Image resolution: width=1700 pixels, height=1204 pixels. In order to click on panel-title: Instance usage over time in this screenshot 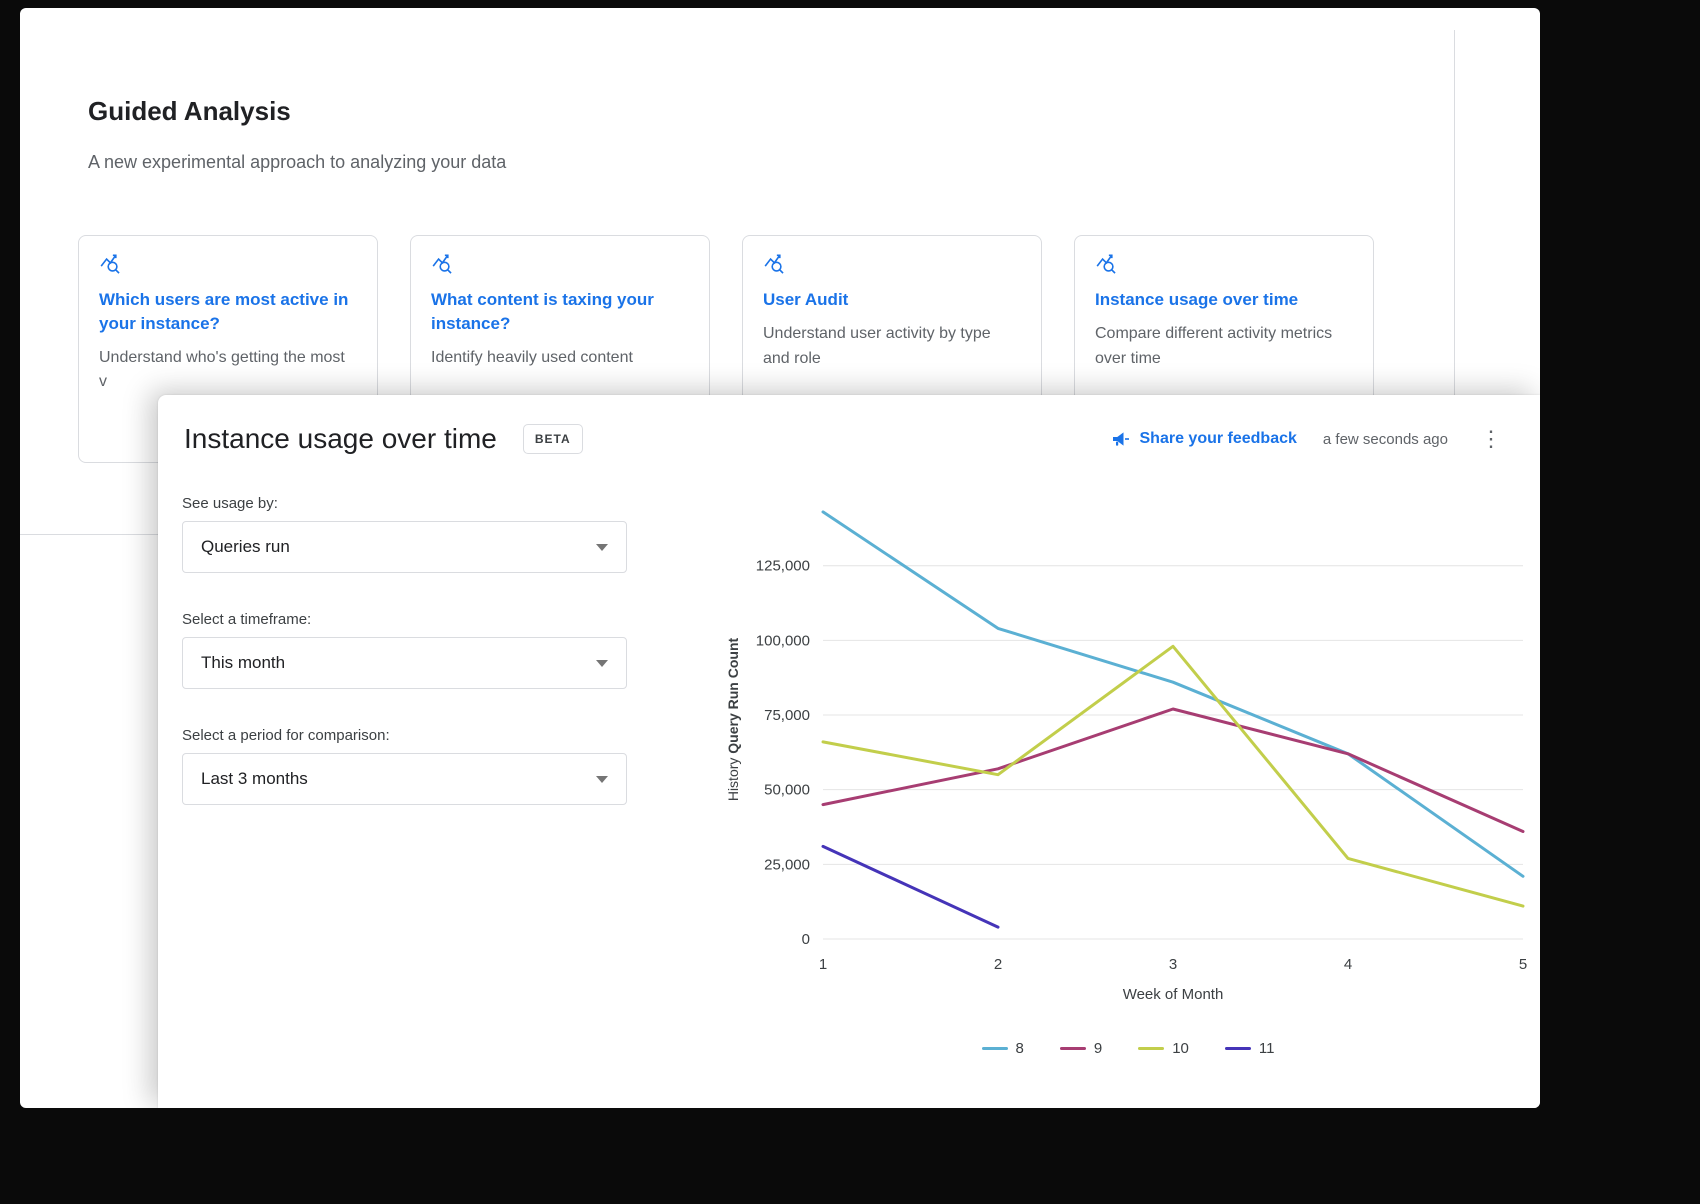, I will do `click(340, 438)`.